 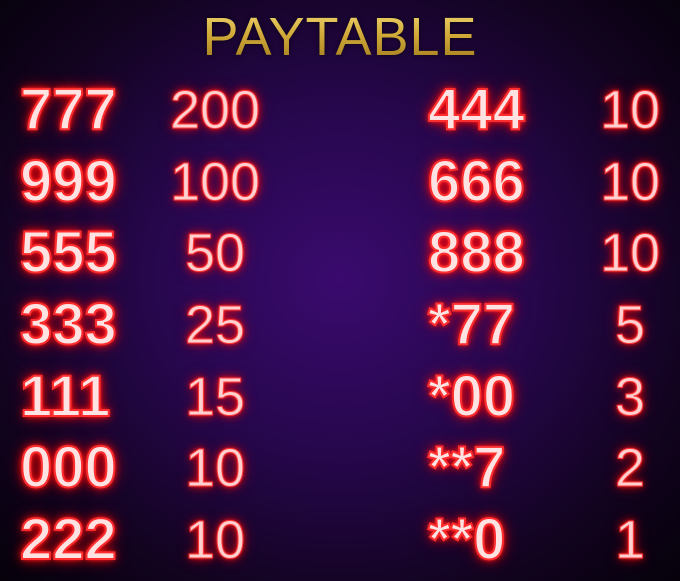 I want to click on combo-label: 000, so click(x=68, y=468).